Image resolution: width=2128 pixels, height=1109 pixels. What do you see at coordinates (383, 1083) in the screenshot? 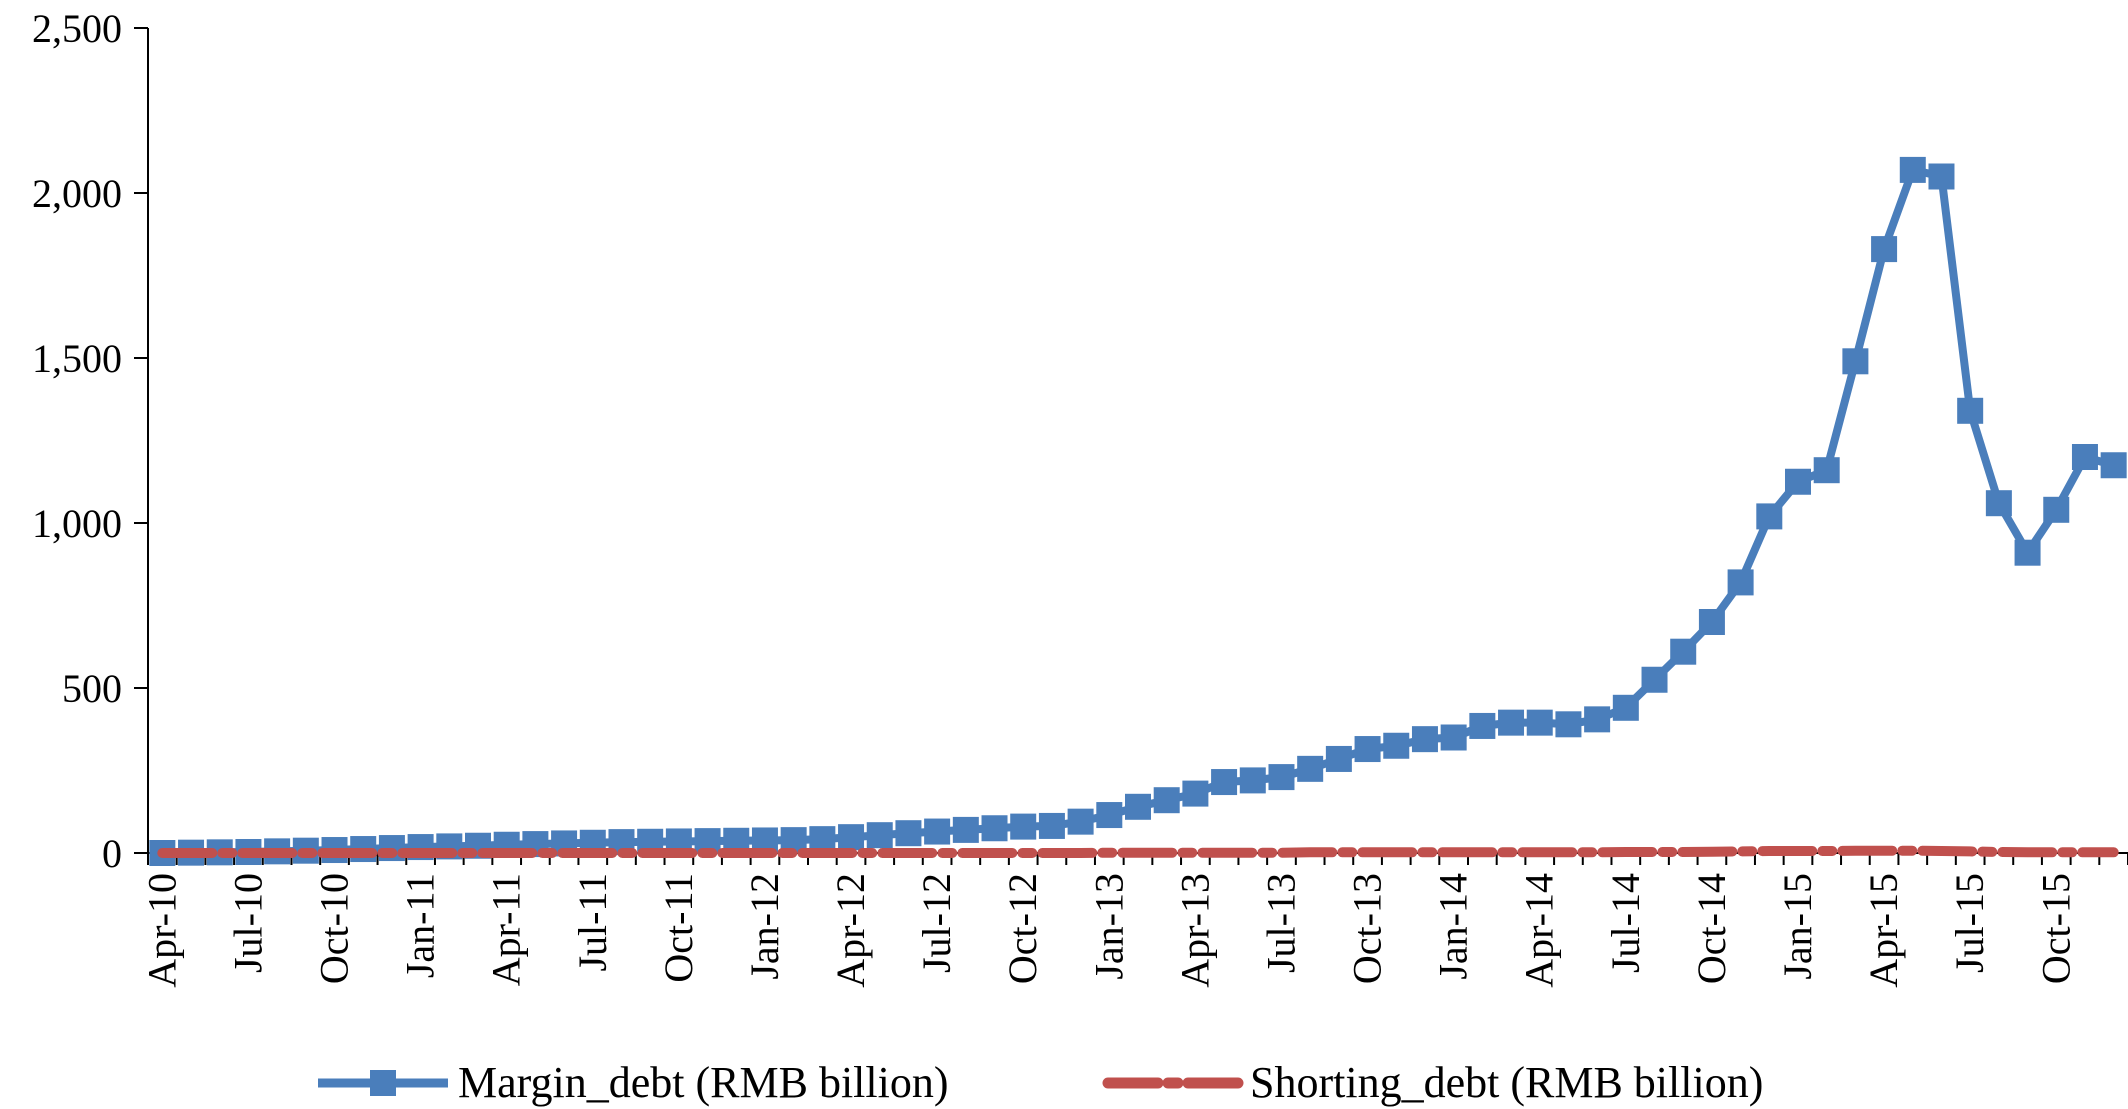
I see `legend-marker-margin-debt` at bounding box center [383, 1083].